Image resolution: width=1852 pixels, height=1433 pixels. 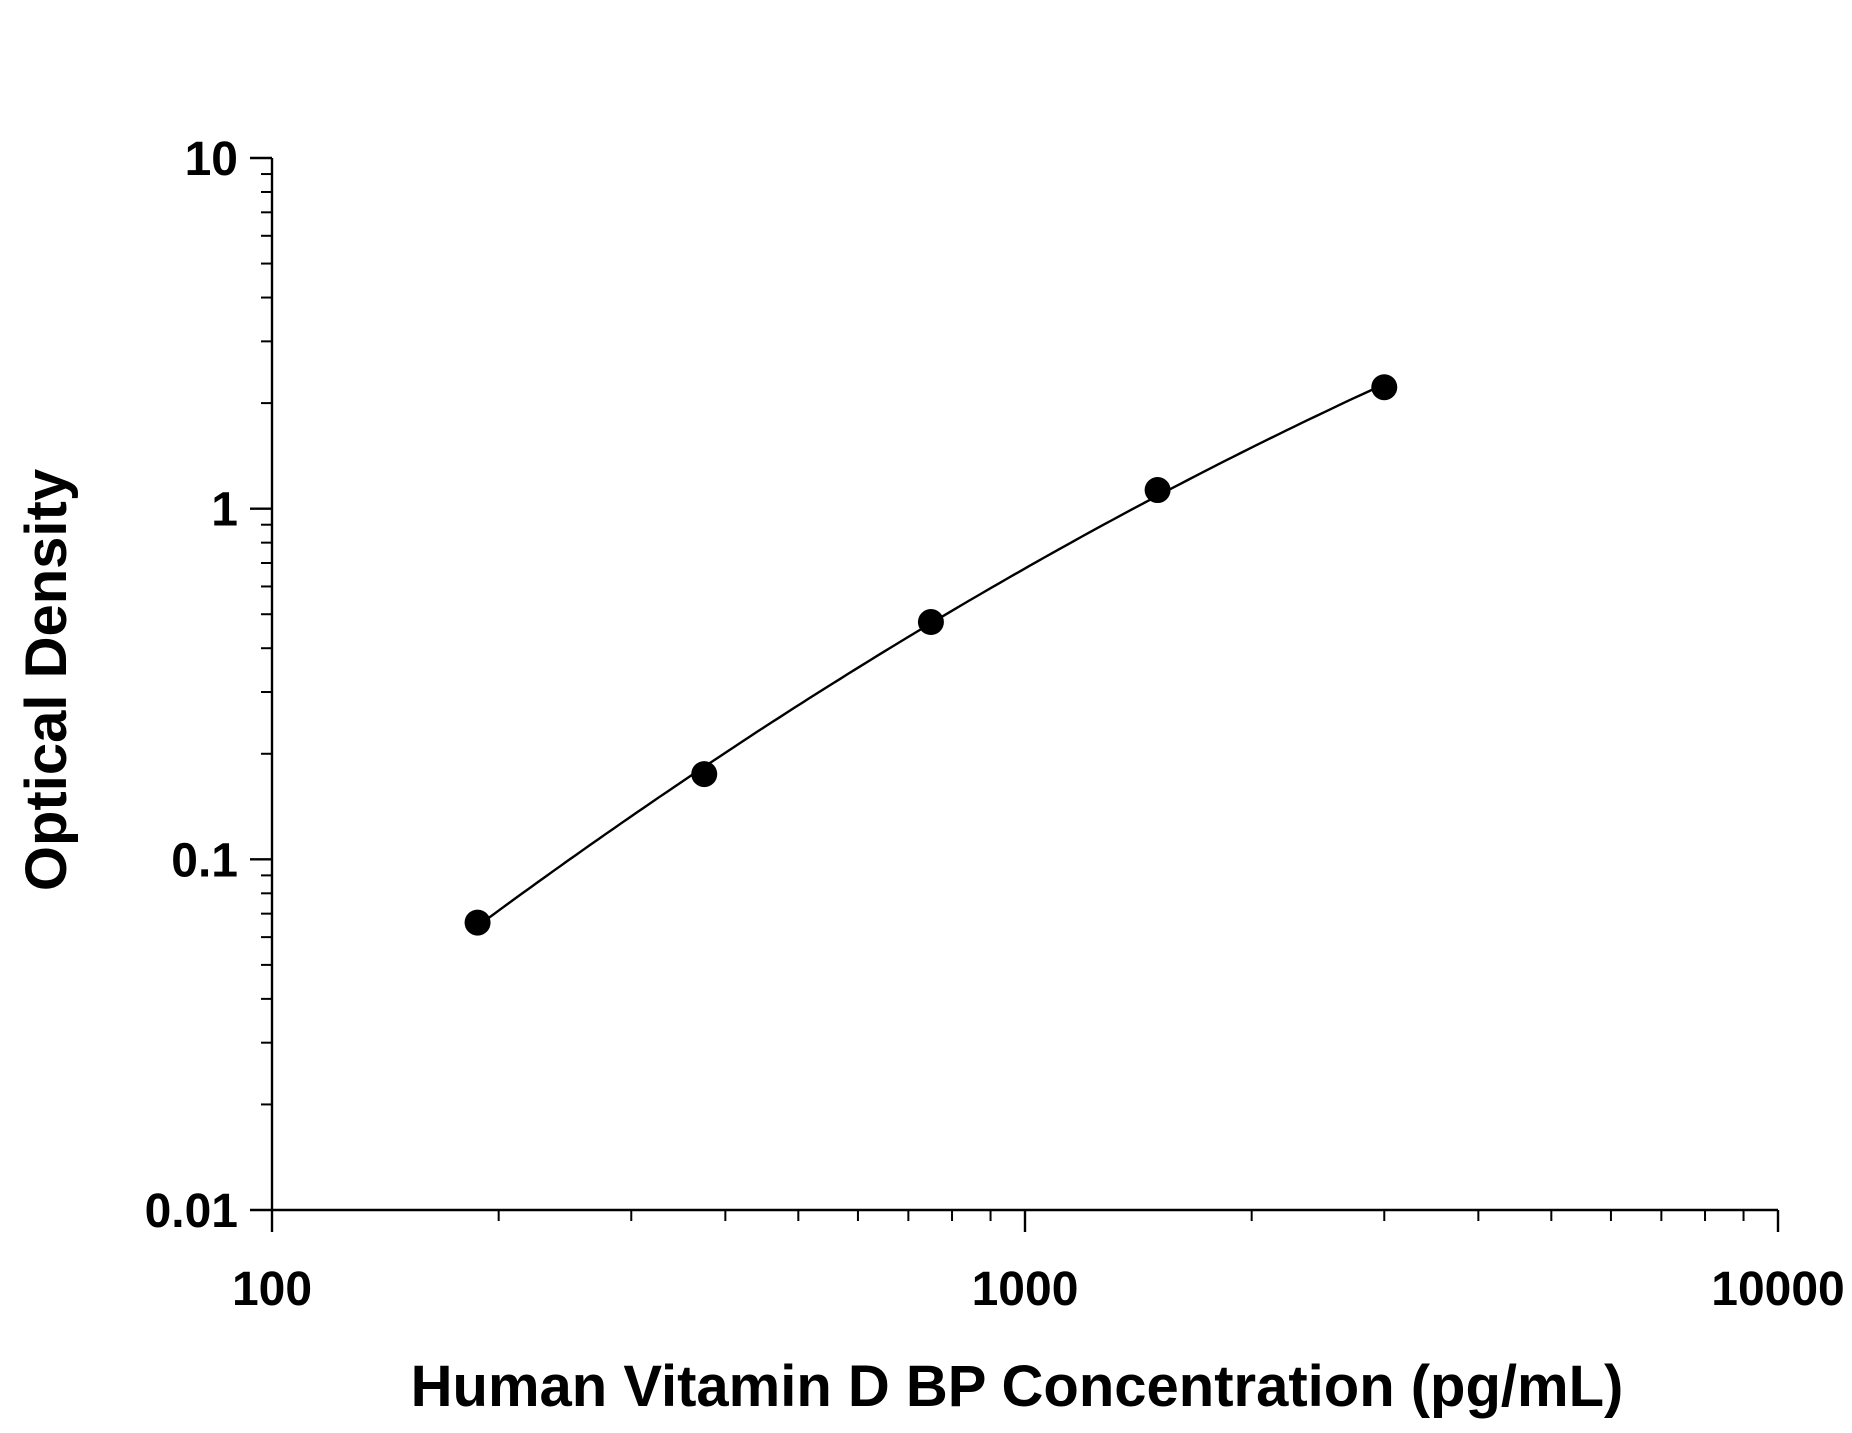 What do you see at coordinates (261, 684) in the screenshot?
I see `y-axis-ticks` at bounding box center [261, 684].